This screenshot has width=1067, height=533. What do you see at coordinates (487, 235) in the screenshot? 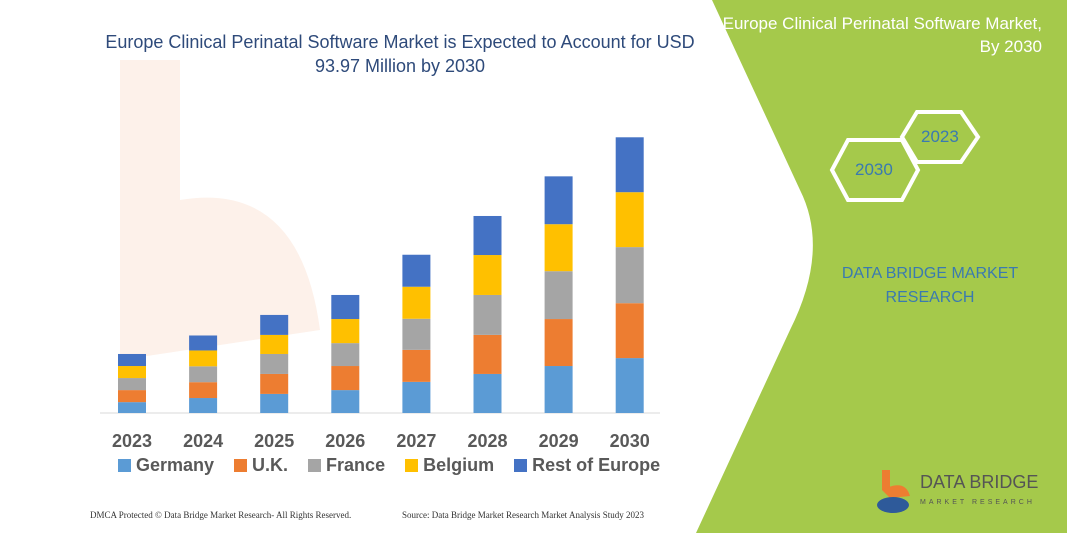
I see `bar-segment-2028-rest-of-europe` at bounding box center [487, 235].